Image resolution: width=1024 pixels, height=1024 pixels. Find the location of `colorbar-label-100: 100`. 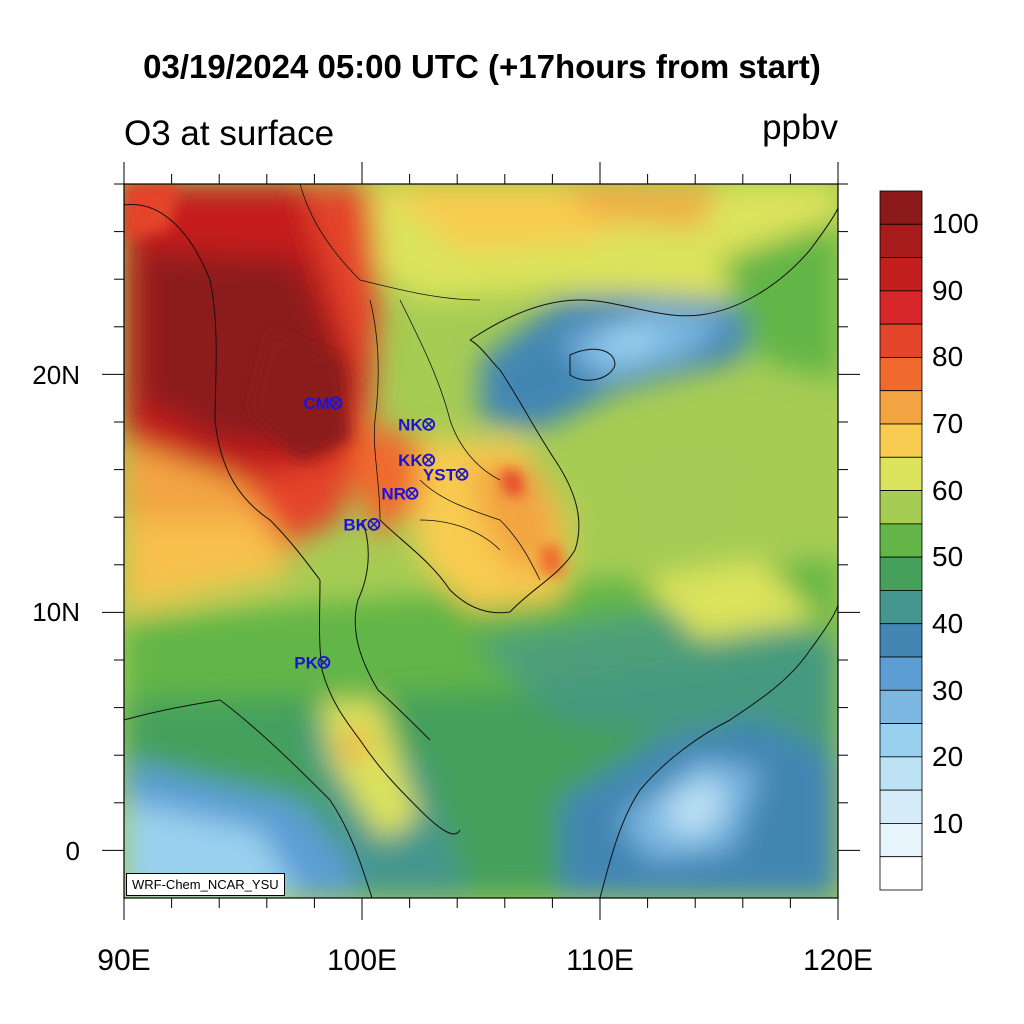

colorbar-label-100: 100 is located at coordinates (955, 223).